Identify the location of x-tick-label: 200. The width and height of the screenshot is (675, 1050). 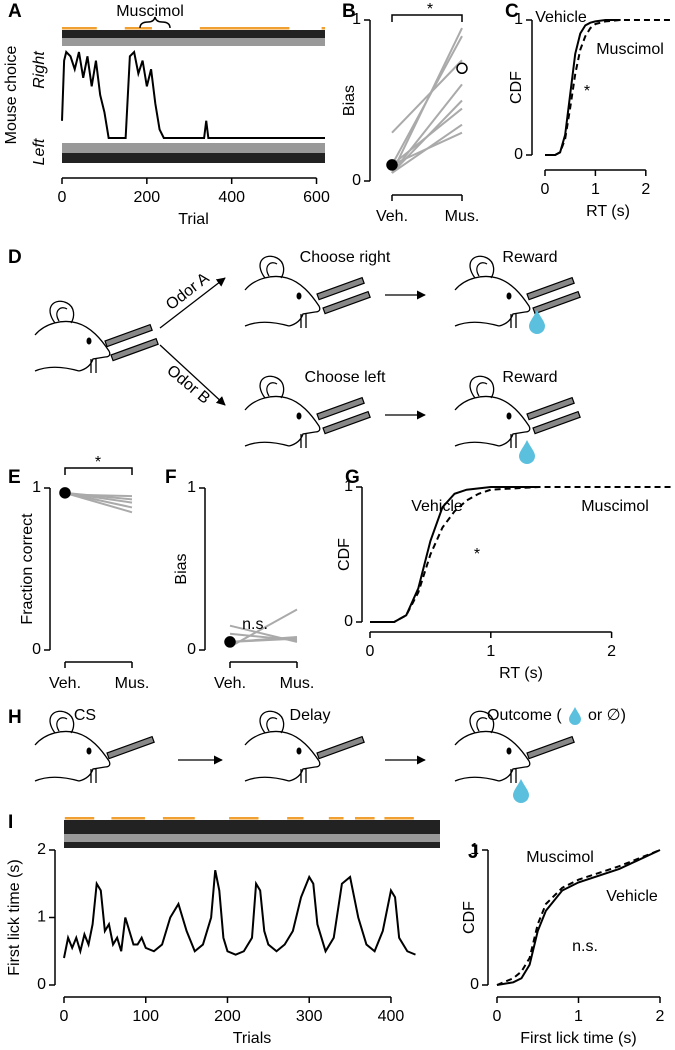
(146, 197).